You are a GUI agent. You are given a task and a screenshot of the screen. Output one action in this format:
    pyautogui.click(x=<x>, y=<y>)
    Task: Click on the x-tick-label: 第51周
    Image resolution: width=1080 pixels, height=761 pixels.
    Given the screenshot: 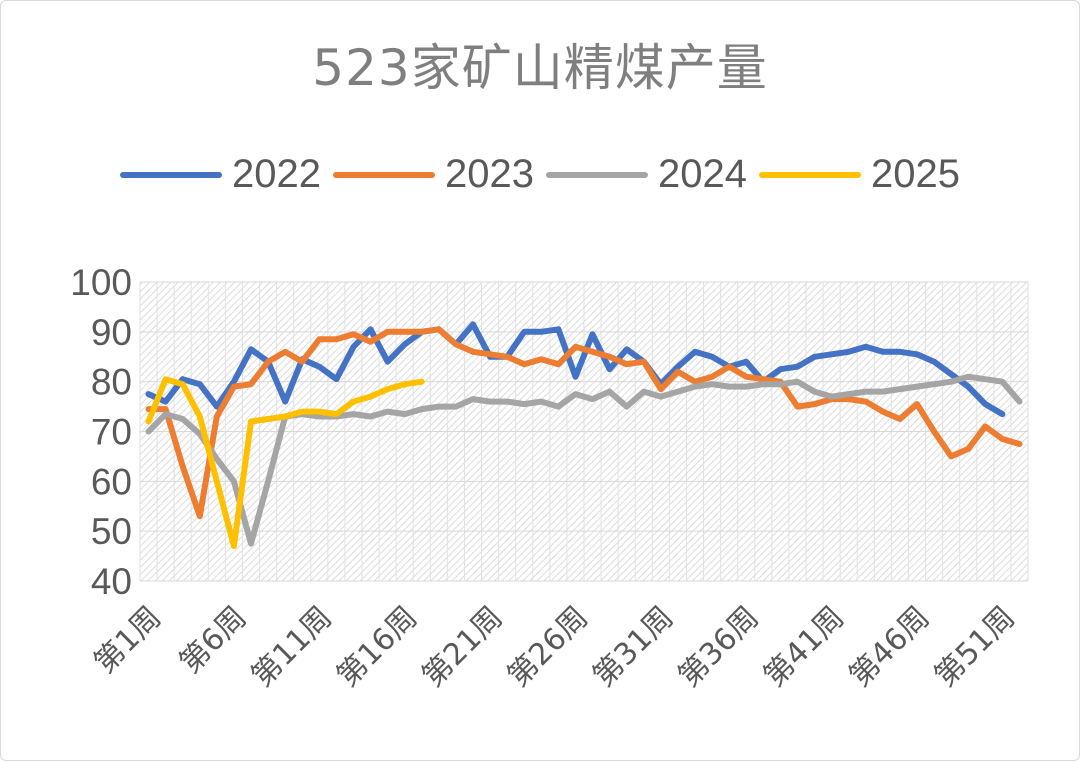 What is the action you would take?
    pyautogui.click(x=975, y=647)
    